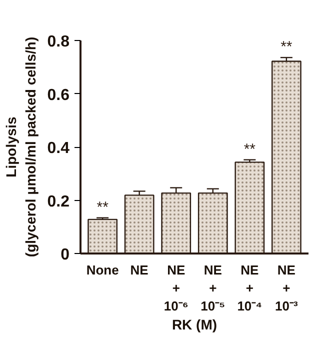 The width and height of the screenshot is (325, 337). Describe the element at coordinates (249, 288) in the screenshot. I see `x-tick-label: NE + 10⁻⁴` at that location.